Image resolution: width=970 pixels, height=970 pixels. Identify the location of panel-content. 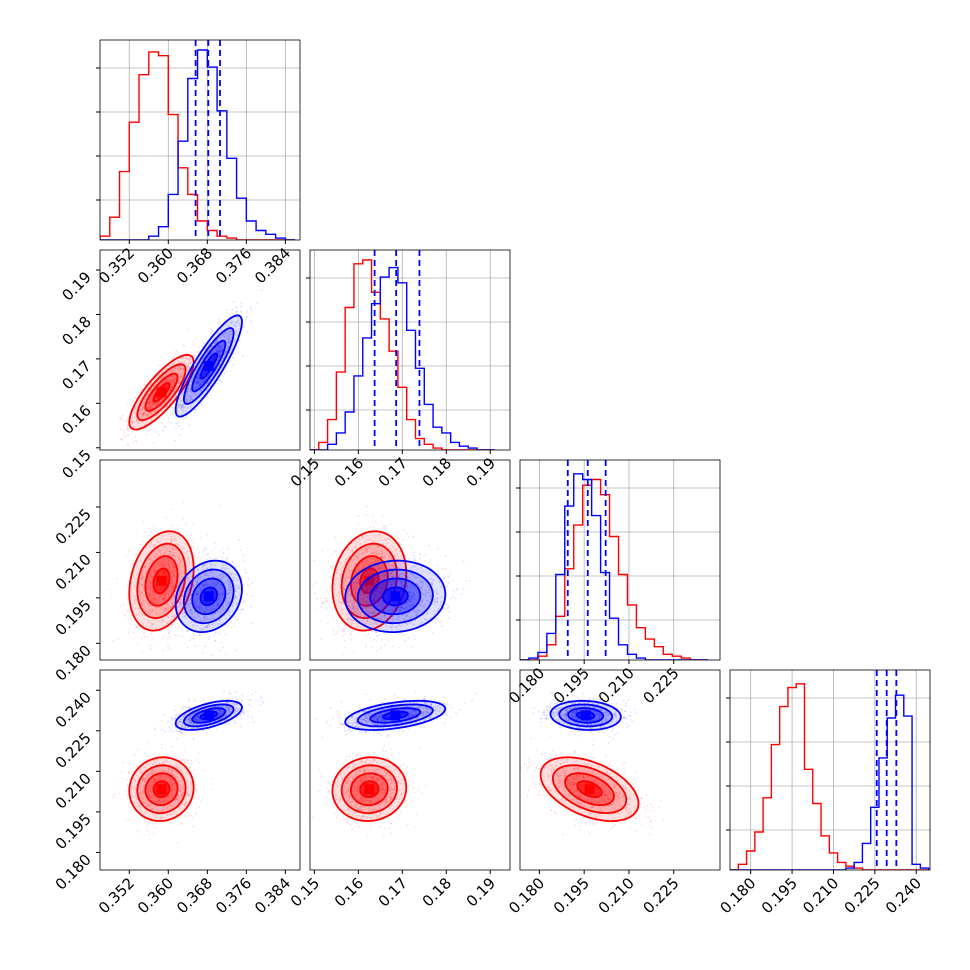
(191, 372).